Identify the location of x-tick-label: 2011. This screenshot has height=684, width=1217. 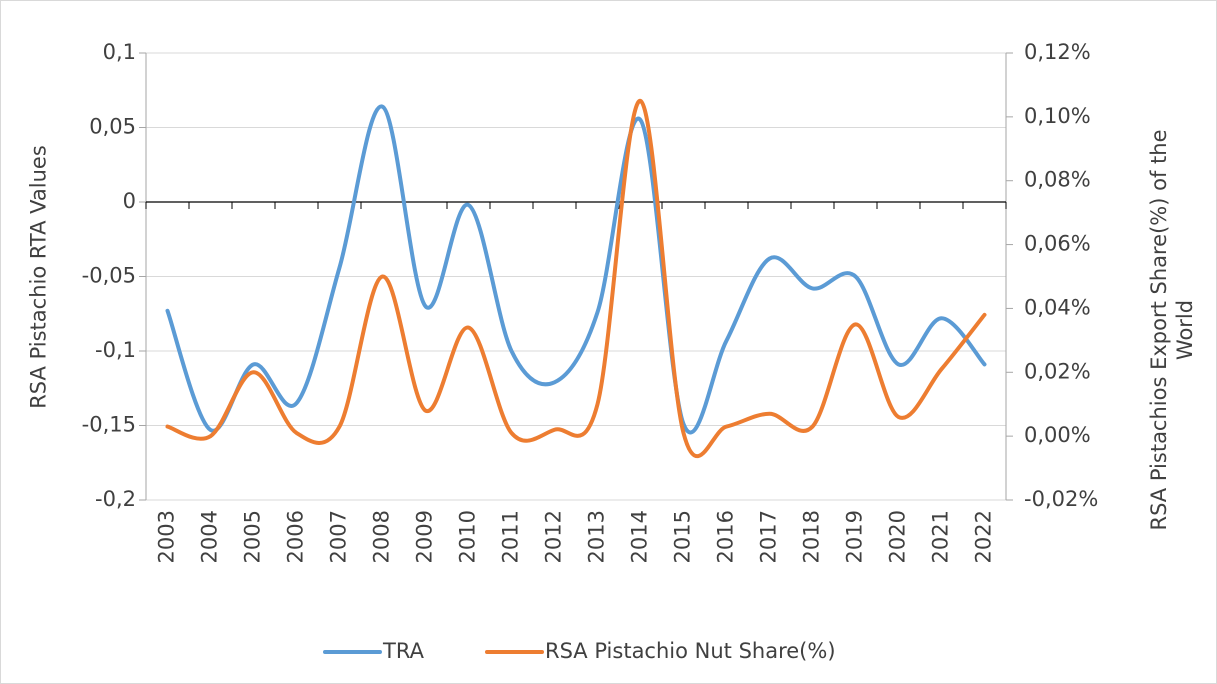
(511, 536).